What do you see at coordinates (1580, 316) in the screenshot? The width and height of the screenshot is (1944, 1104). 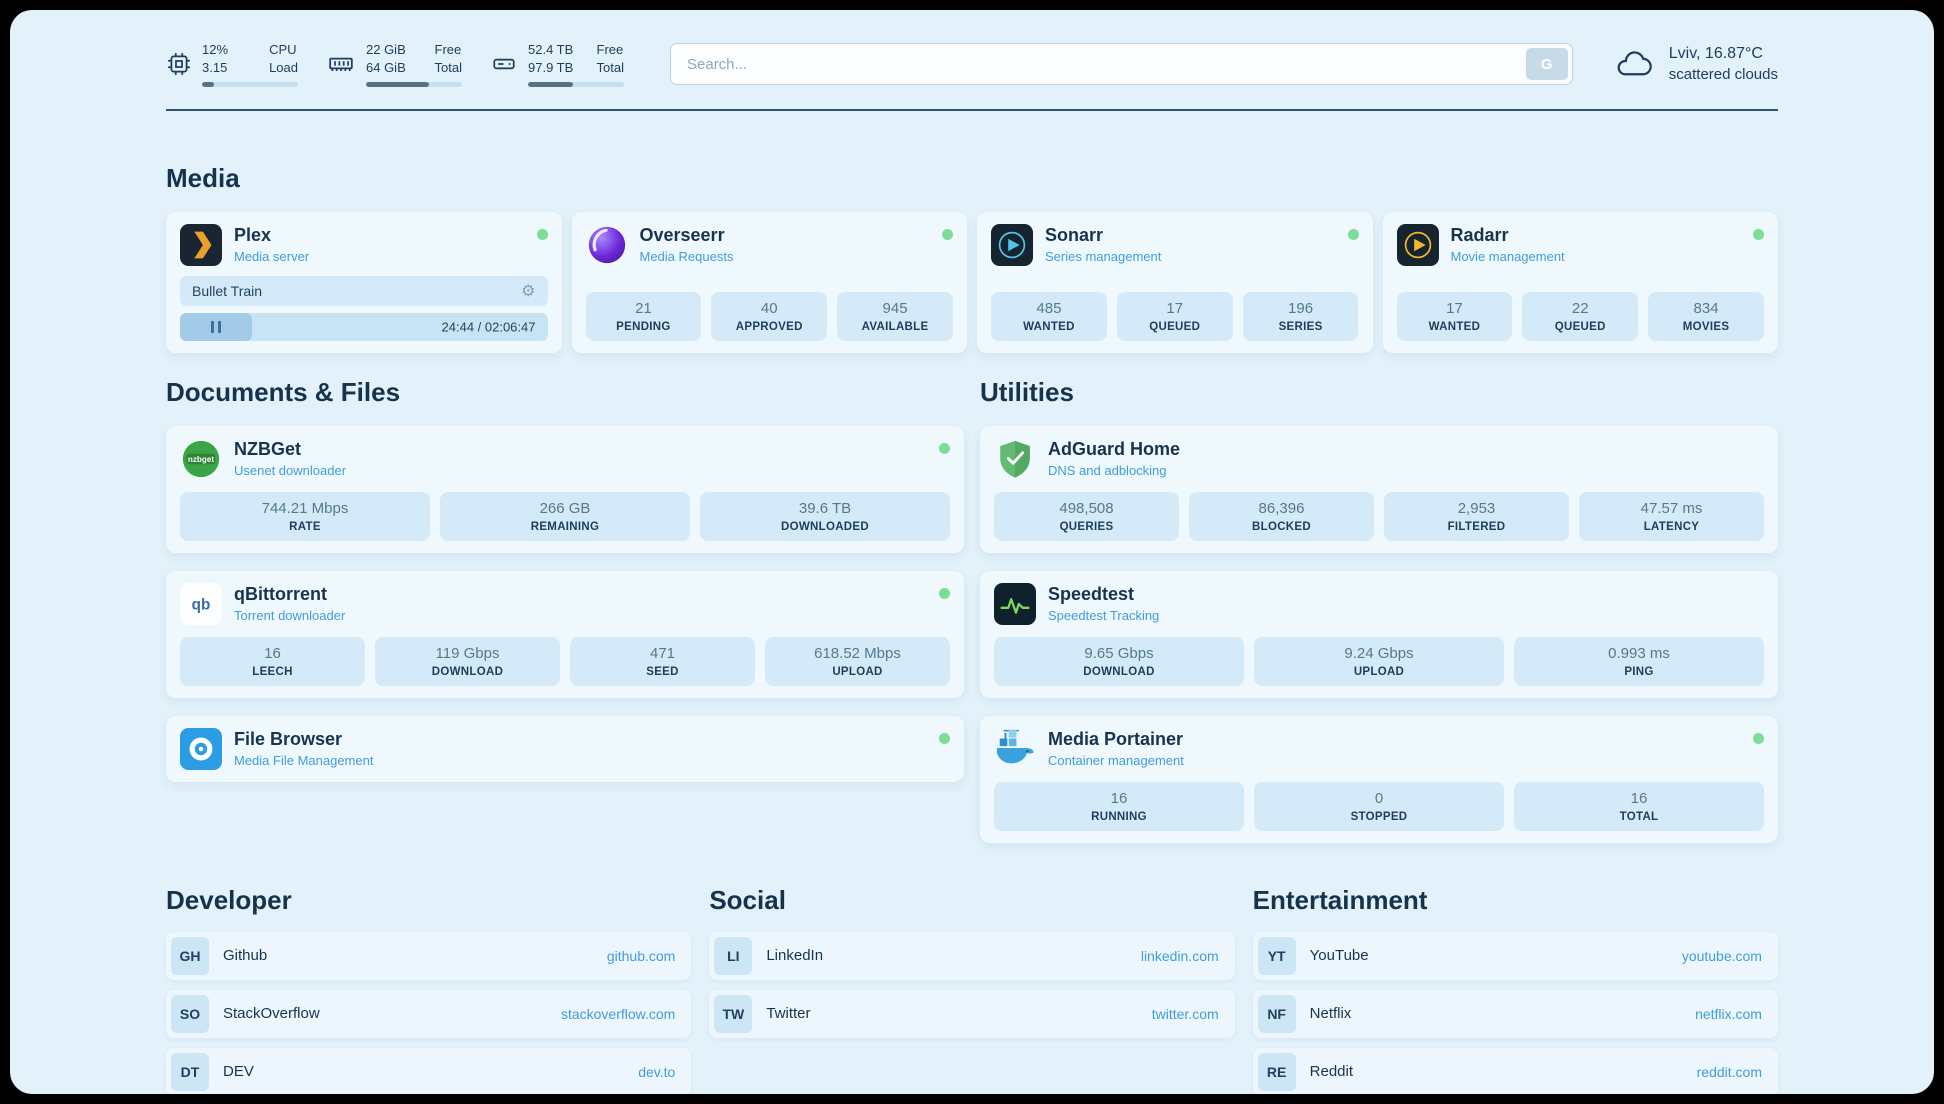 I see `stat-queued: 22 QUEUED` at bounding box center [1580, 316].